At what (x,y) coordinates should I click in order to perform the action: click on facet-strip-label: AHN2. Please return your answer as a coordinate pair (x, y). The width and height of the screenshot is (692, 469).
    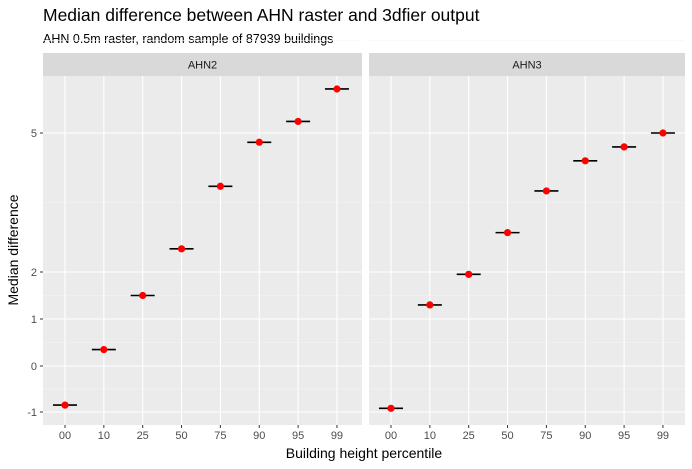
    Looking at the image, I should click on (202, 66).